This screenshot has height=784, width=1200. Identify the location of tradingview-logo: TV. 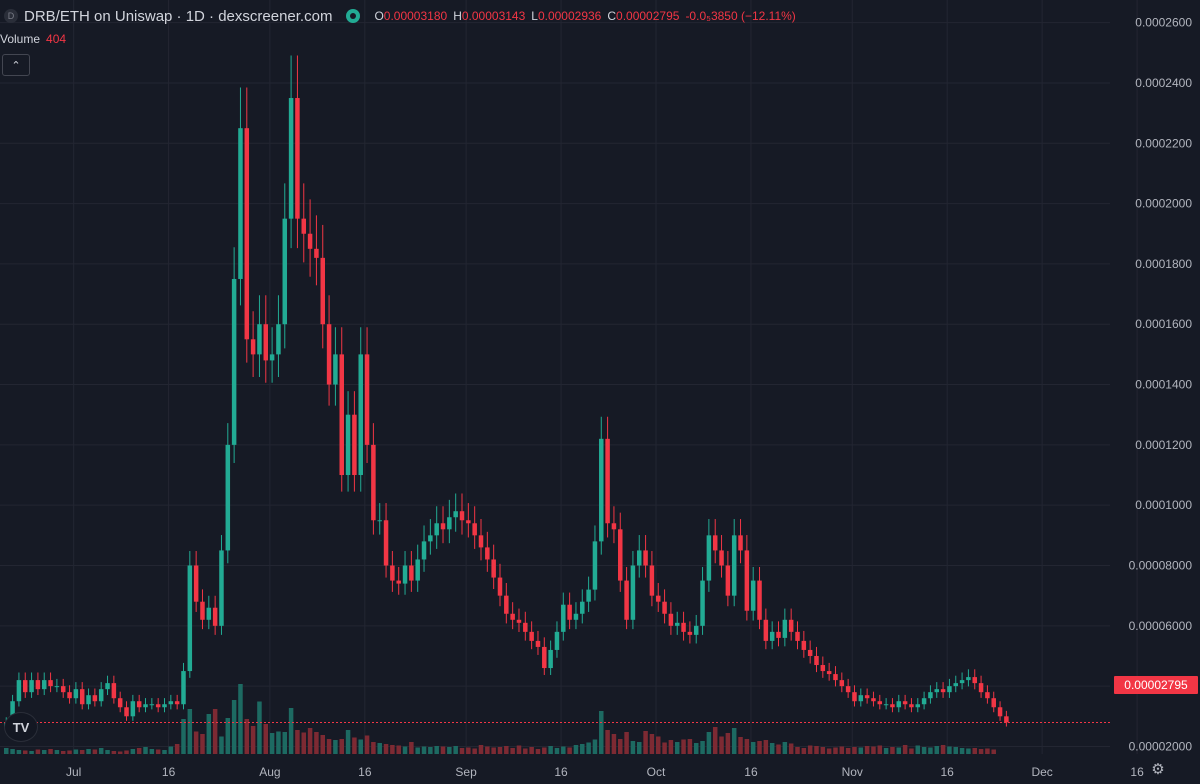
(21, 727).